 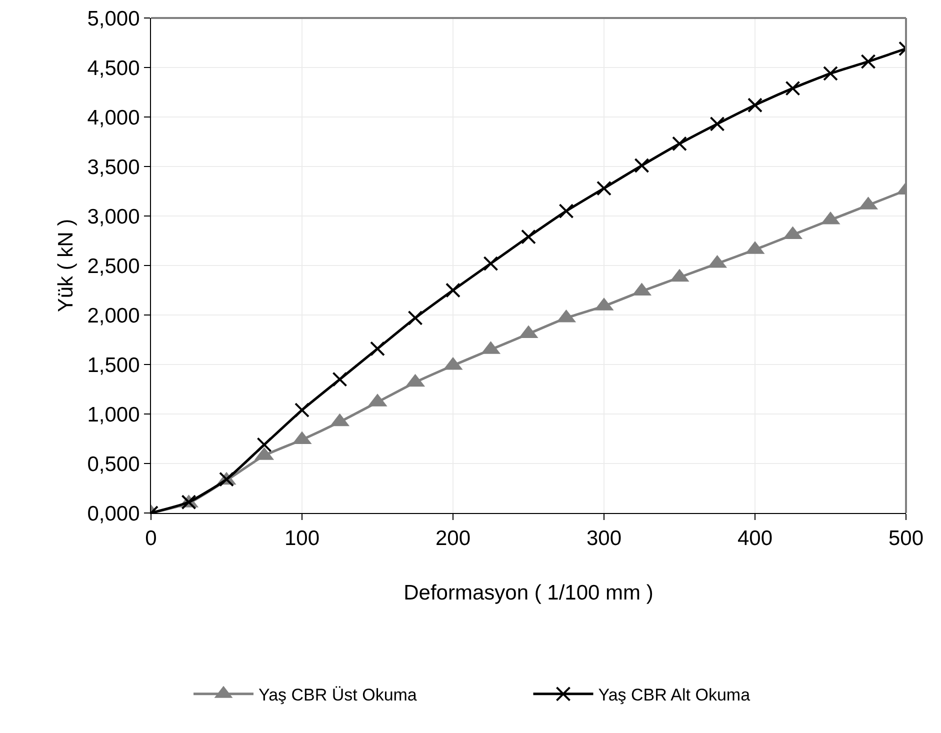 What do you see at coordinates (302, 538) in the screenshot?
I see `x-tick-label: 100` at bounding box center [302, 538].